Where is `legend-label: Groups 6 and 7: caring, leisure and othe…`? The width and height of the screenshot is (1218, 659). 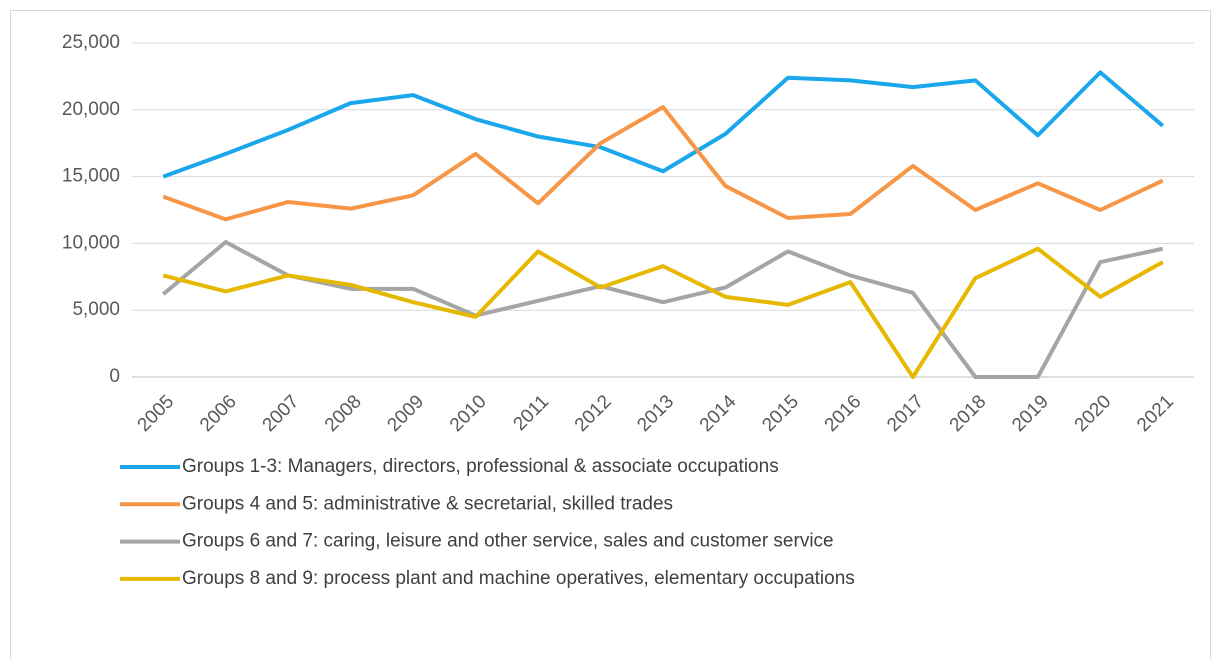
legend-label: Groups 6 and 7: caring, leisure and othe… is located at coordinates (508, 541).